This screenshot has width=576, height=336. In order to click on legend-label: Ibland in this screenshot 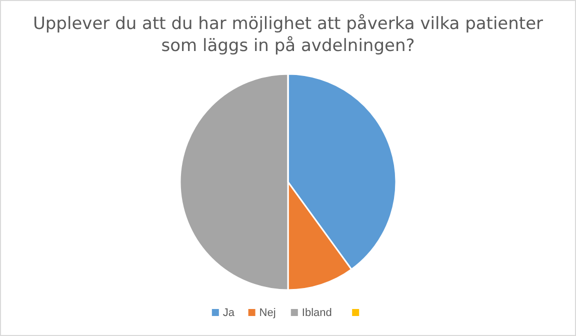, I will do `click(317, 313)`.